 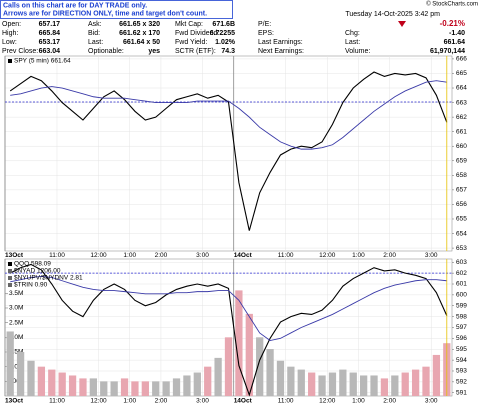 What do you see at coordinates (461, 88) in the screenshot?
I see `y-tick-label: 664` at bounding box center [461, 88].